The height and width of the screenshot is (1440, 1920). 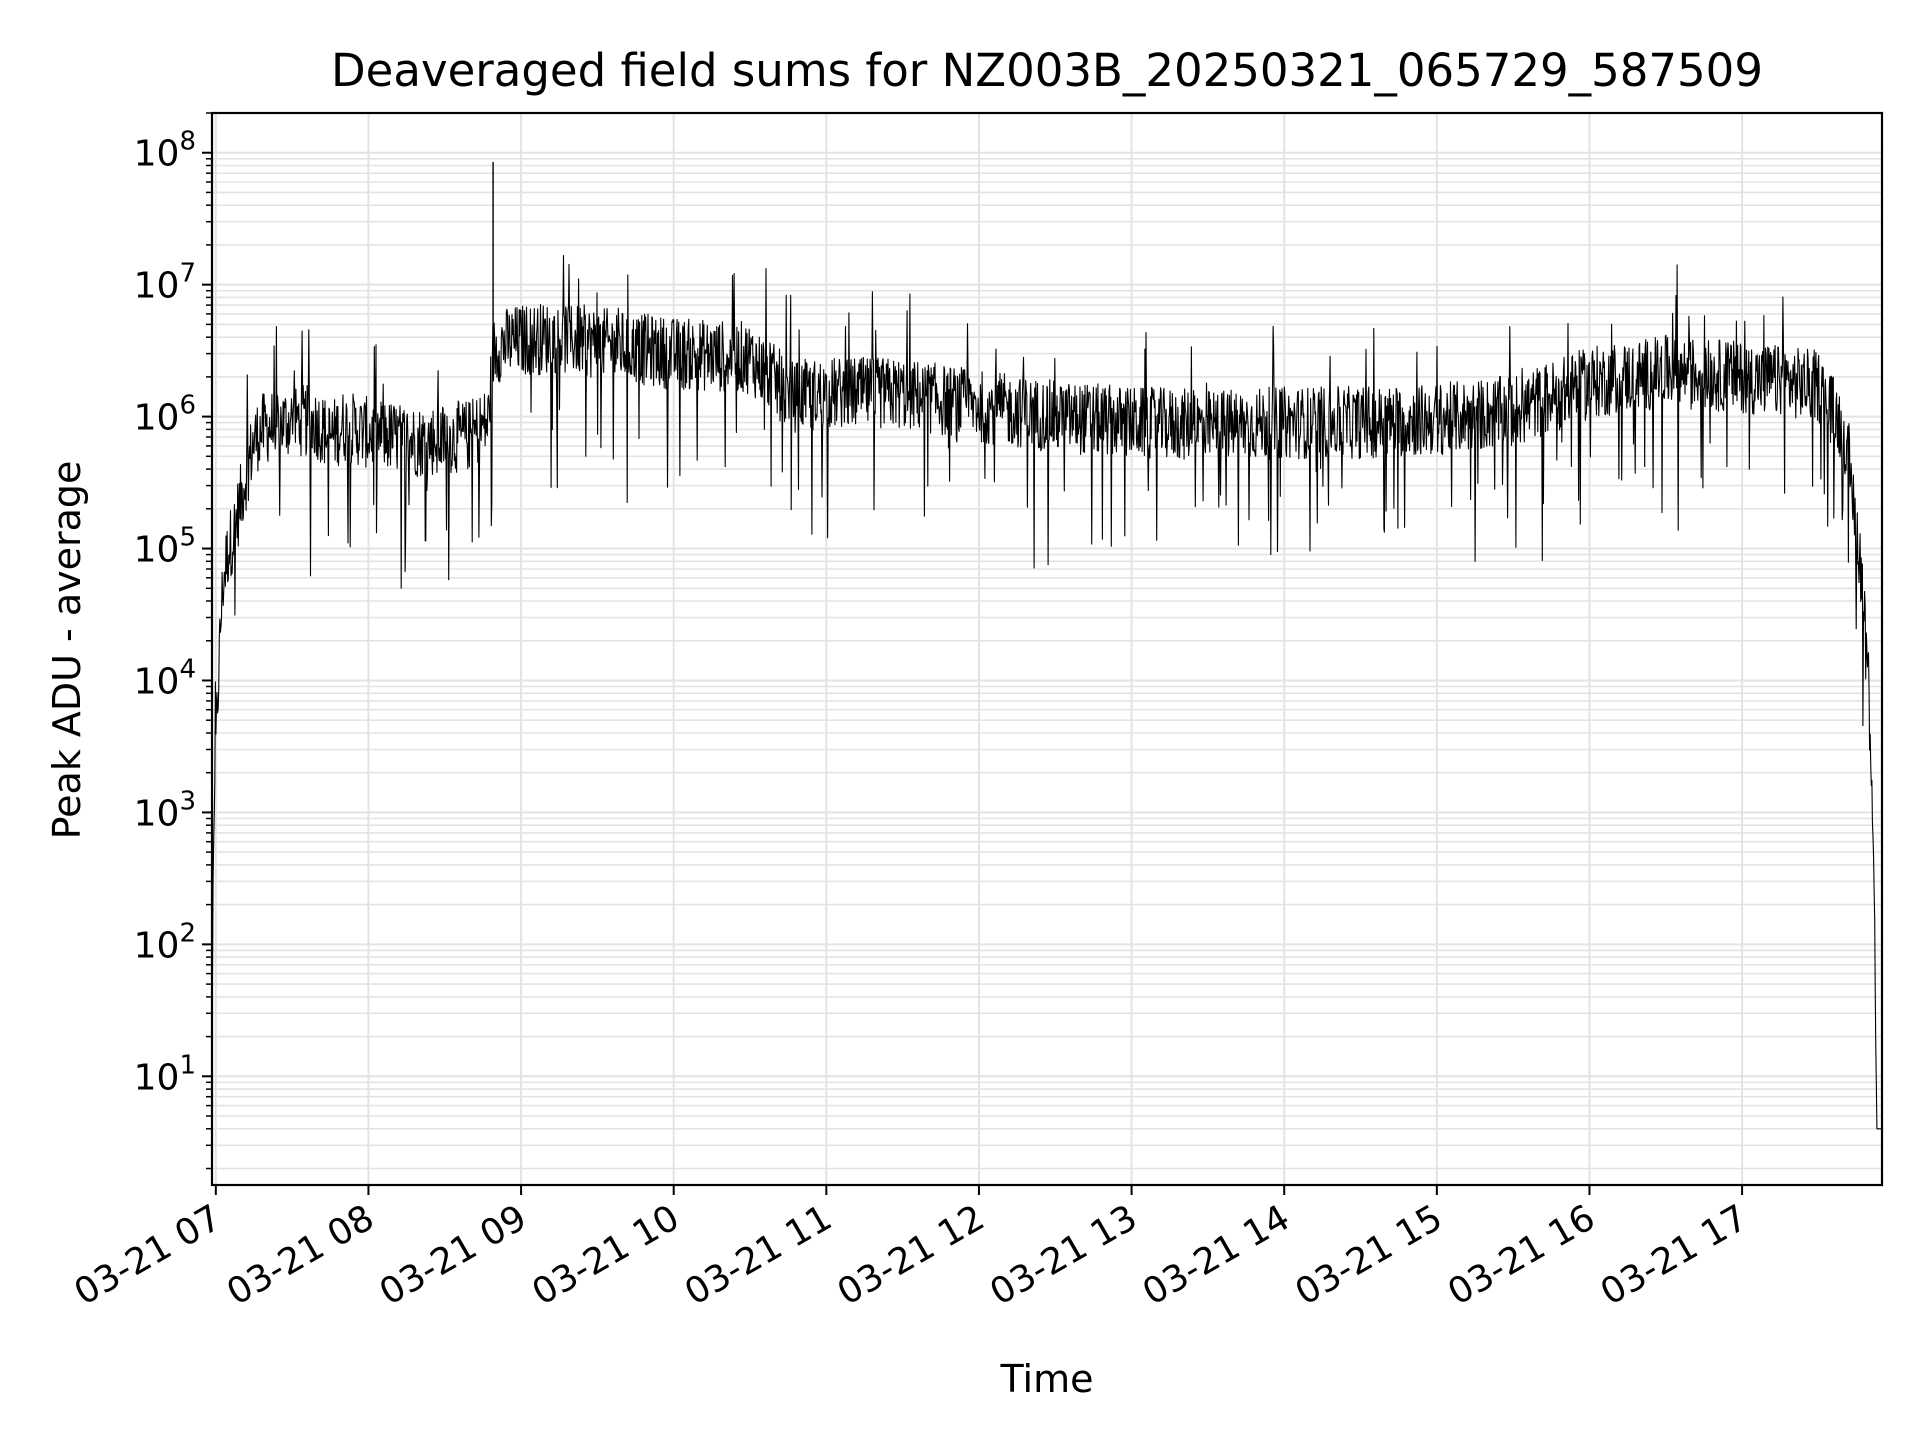 I want to click on x-tick-label: 03-21 14, so click(x=1216, y=1255).